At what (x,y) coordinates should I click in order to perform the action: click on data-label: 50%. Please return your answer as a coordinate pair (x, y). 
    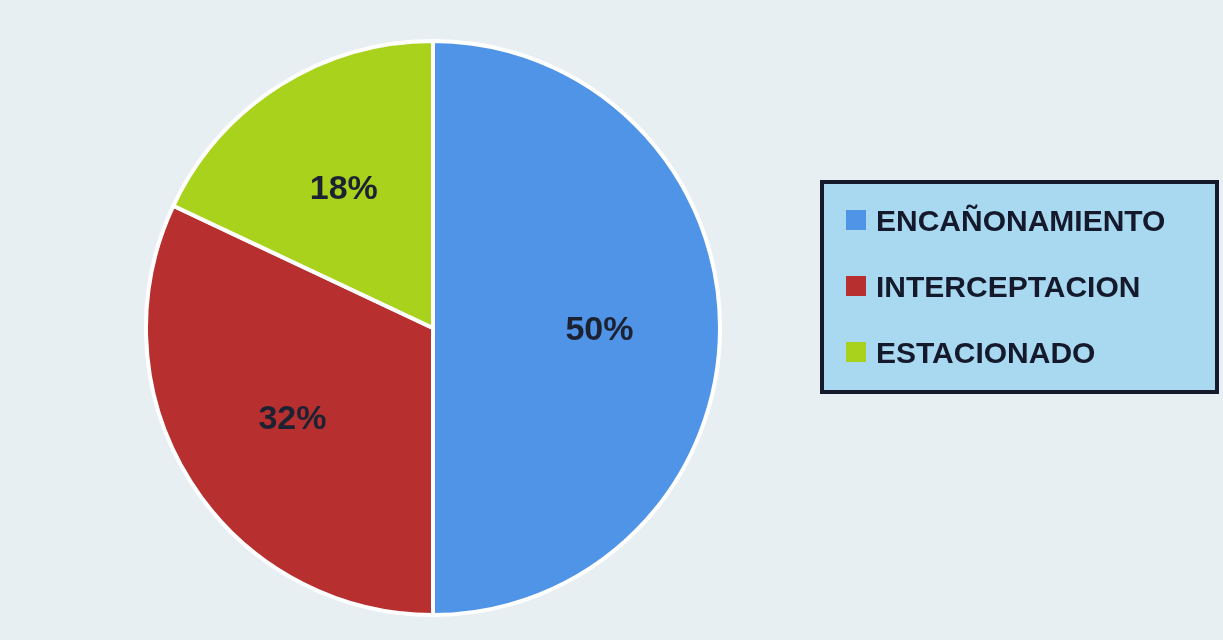
    Looking at the image, I should click on (599, 328).